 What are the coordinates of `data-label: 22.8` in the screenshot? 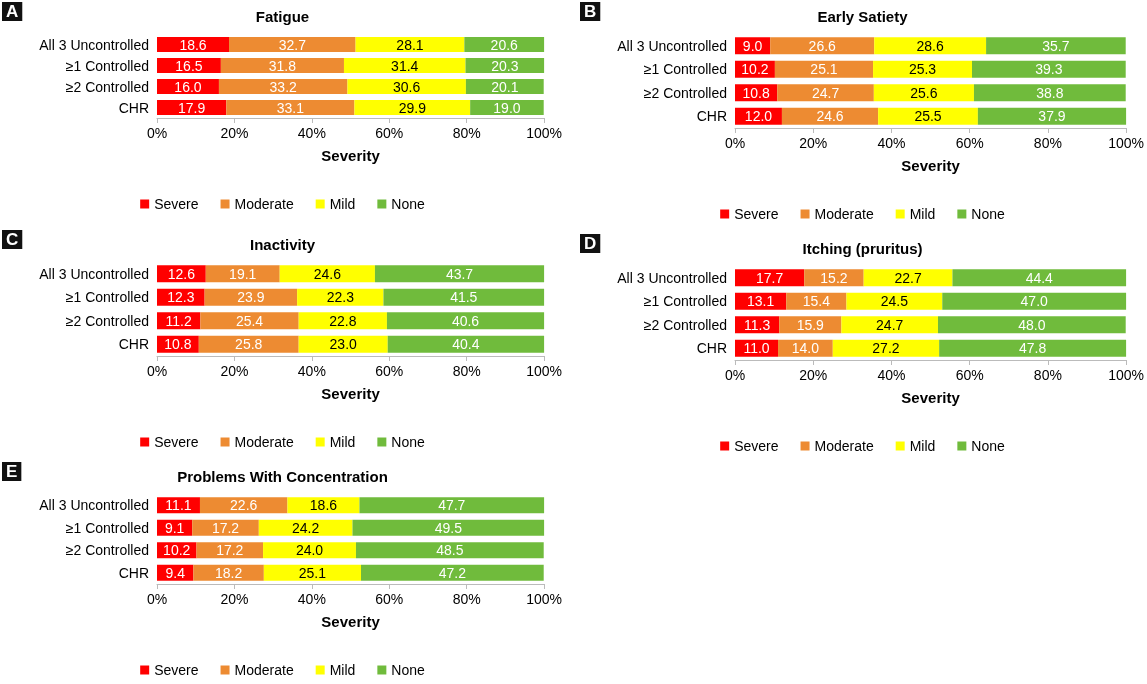 It's located at (343, 320).